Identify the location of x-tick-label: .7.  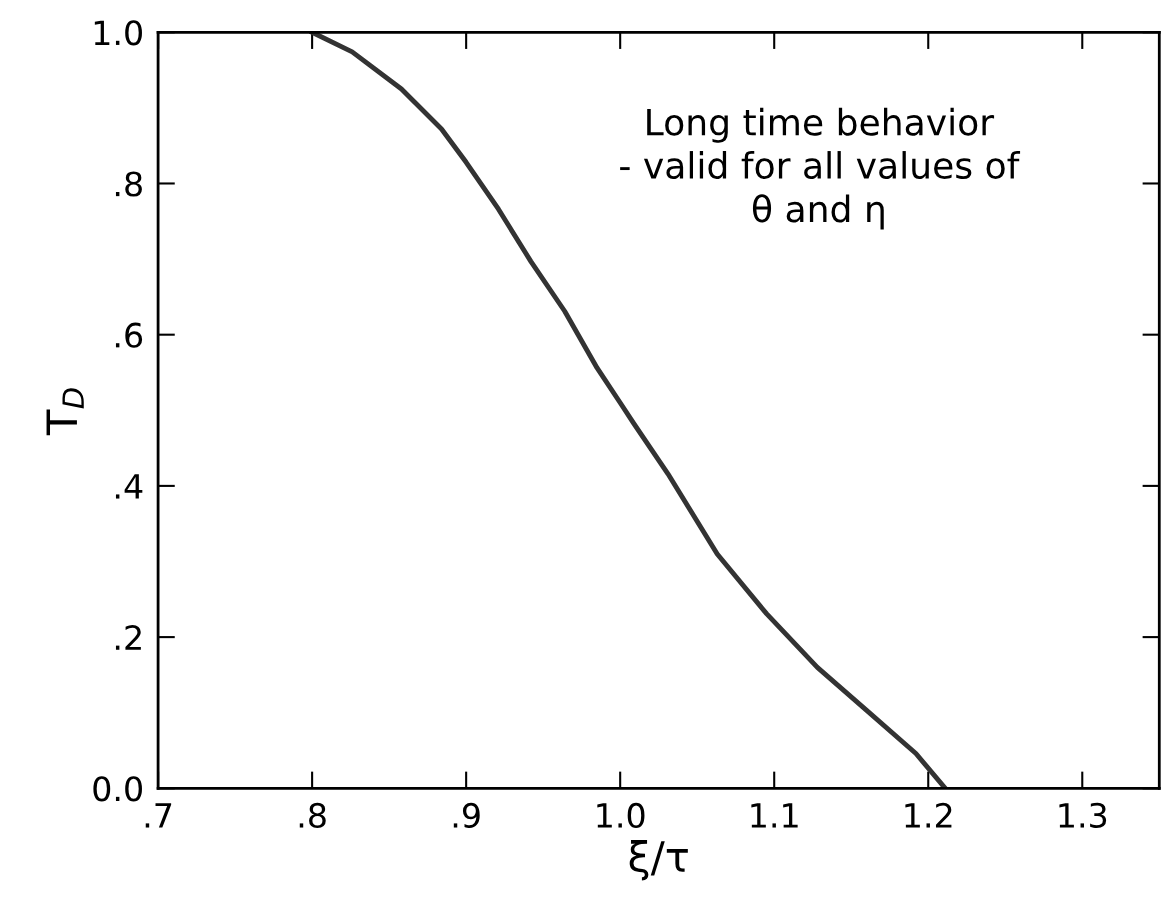
(158, 815).